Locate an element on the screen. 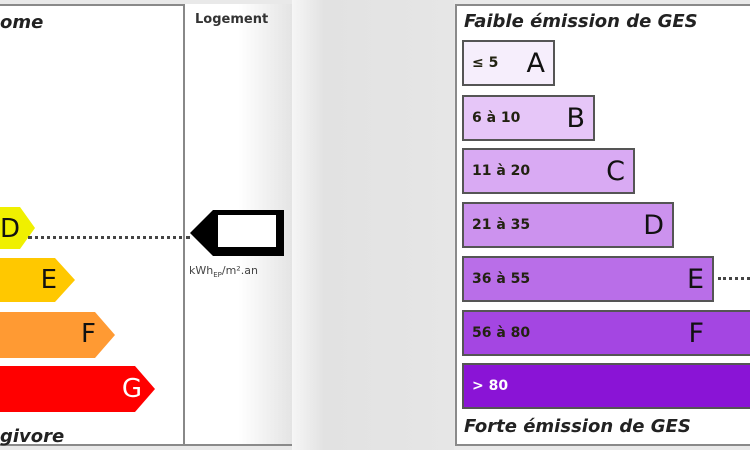  ges-range: 56 à 80 is located at coordinates (501, 333).